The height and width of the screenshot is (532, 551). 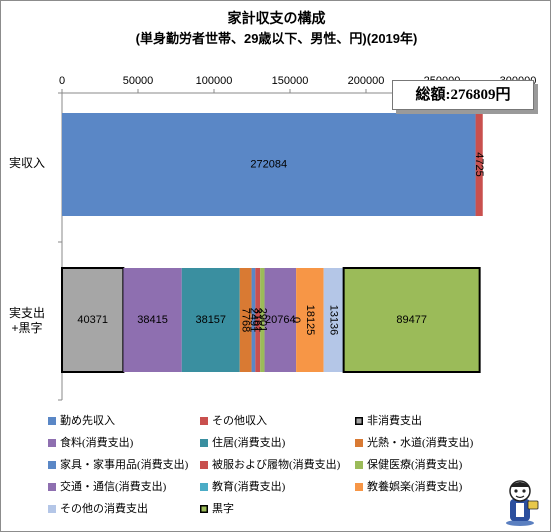 I want to click on legend-item: その他収入, so click(x=233, y=421).